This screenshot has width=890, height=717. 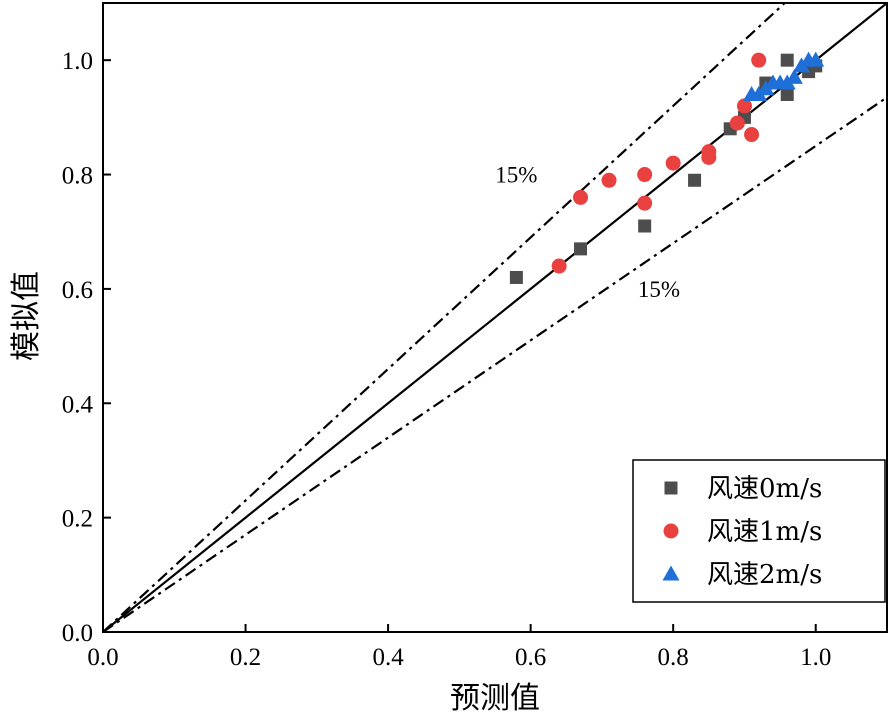 I want to click on x-tick-label: 0.0, so click(x=102, y=657).